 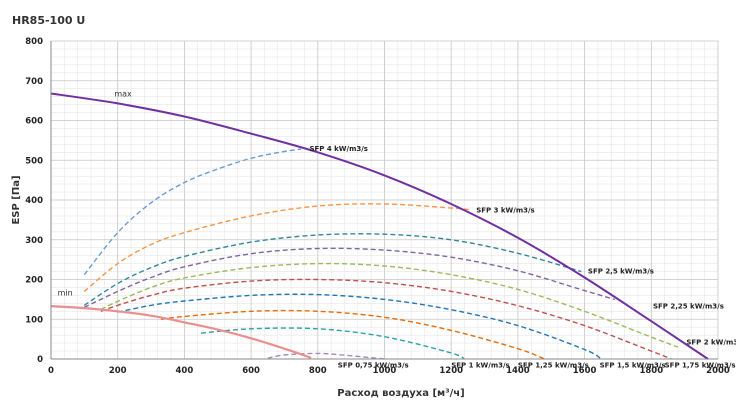 What do you see at coordinates (34, 161) in the screenshot?
I see `y-tick-label: 500` at bounding box center [34, 161].